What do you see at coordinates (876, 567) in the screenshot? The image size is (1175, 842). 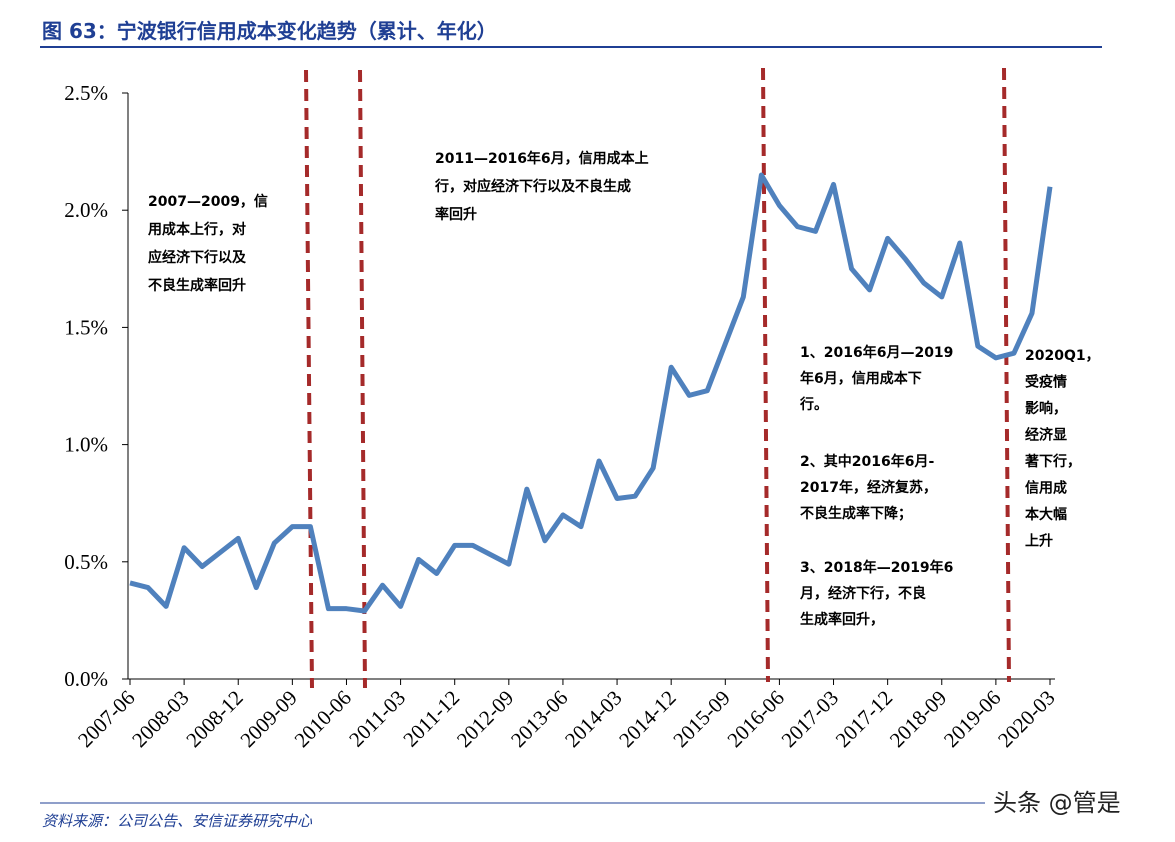 I see `annotation: 3、2018年—2019年6` at bounding box center [876, 567].